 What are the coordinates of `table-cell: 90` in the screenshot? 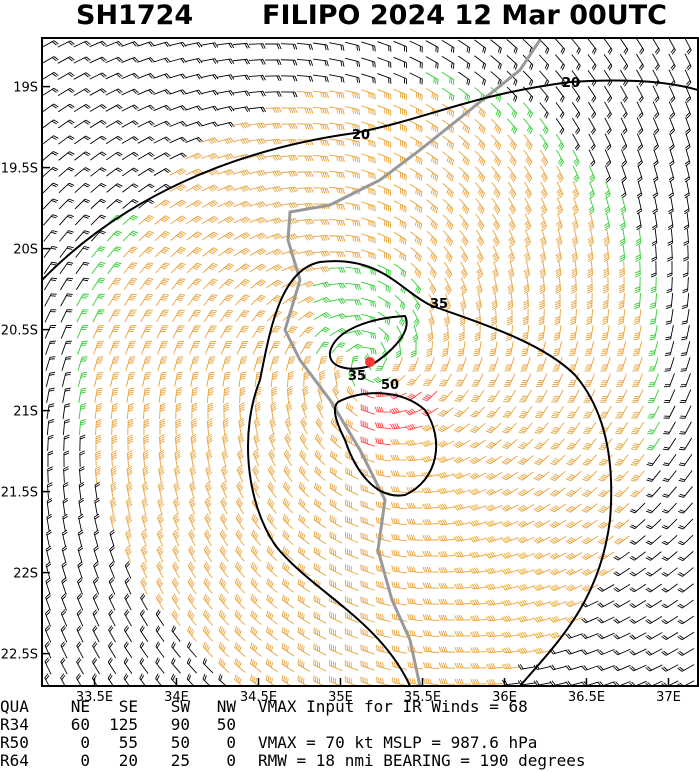 It's located at (180, 724).